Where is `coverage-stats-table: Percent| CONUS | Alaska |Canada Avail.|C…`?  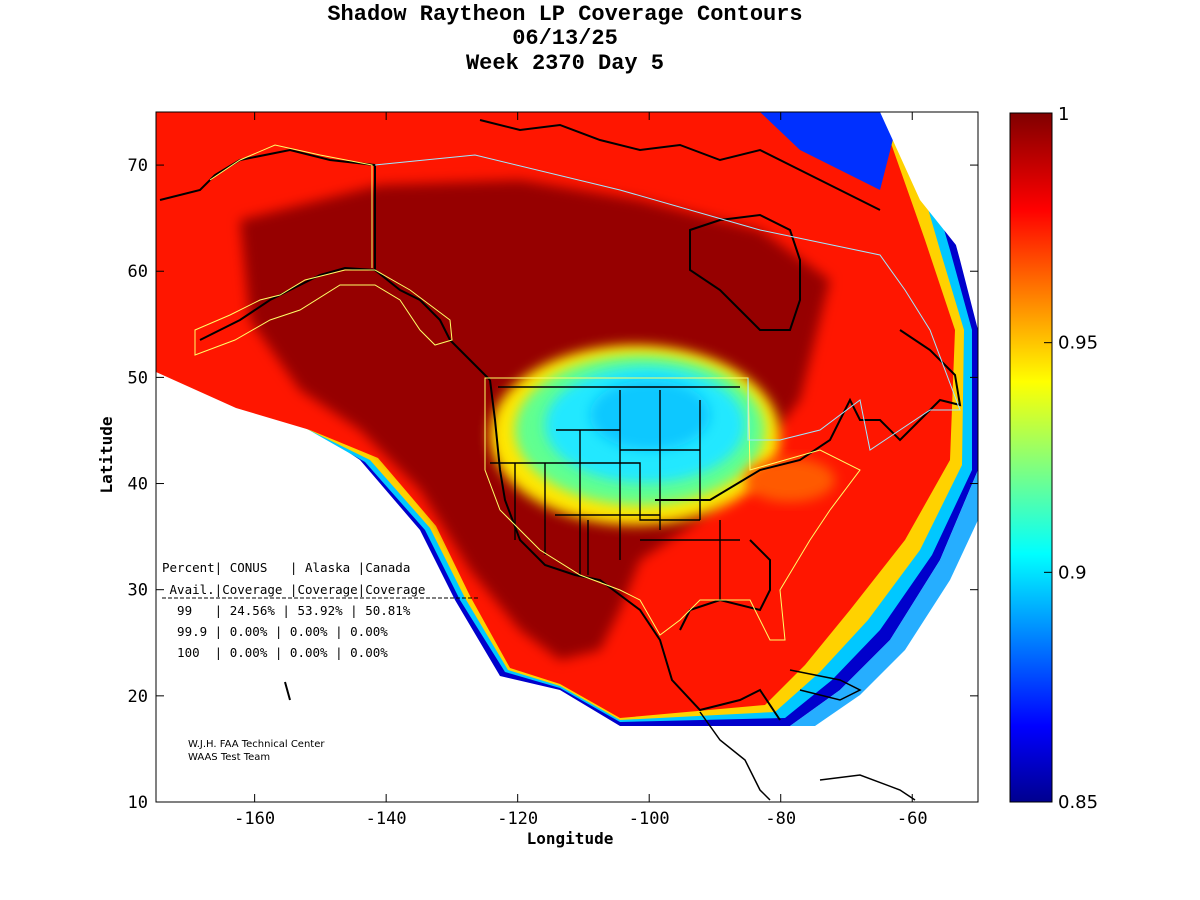
coverage-stats-table: Percent| CONUS | Alaska |Canada Avail.|C… is located at coordinates (320, 610).